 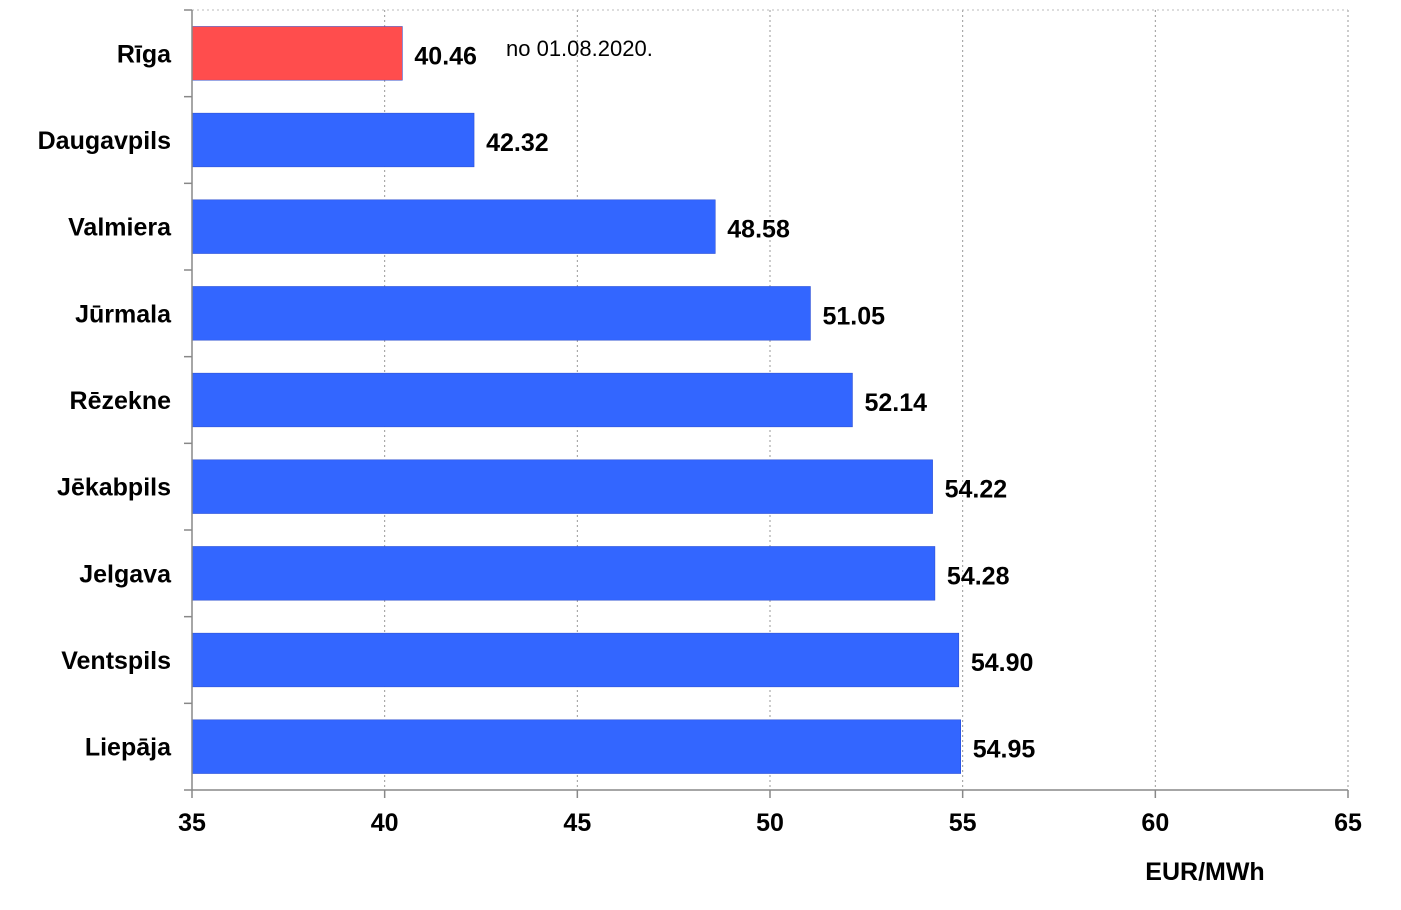 What do you see at coordinates (123, 314) in the screenshot?
I see `category-label: Jūrmala` at bounding box center [123, 314].